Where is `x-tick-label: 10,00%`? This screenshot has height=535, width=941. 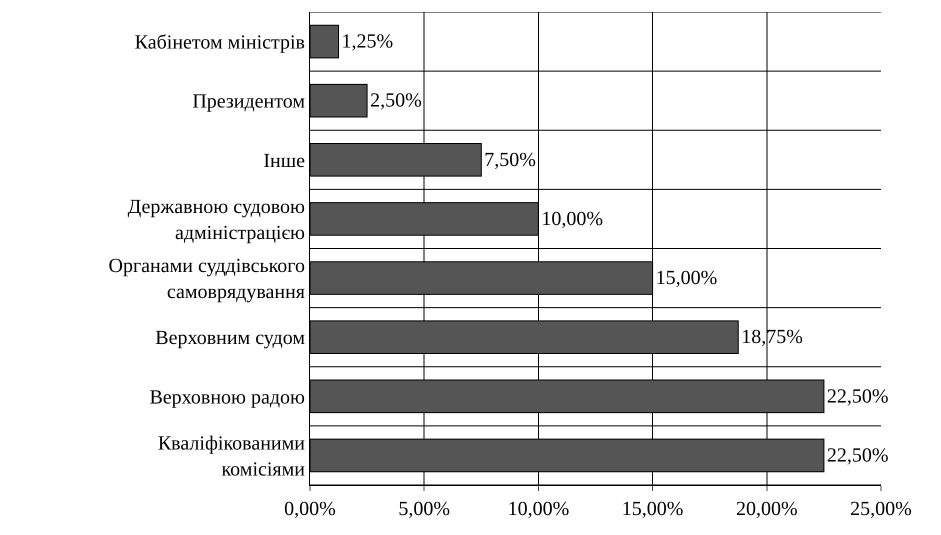
x-tick-label: 10,00% is located at coordinates (539, 509).